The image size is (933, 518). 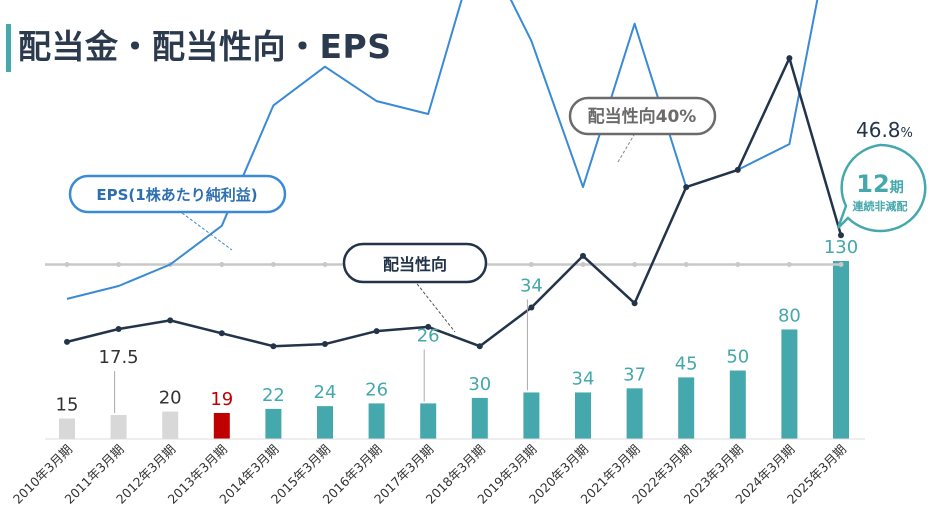 I want to click on eps-legend-label: EPS(1株あたり純利益), so click(x=176, y=195).